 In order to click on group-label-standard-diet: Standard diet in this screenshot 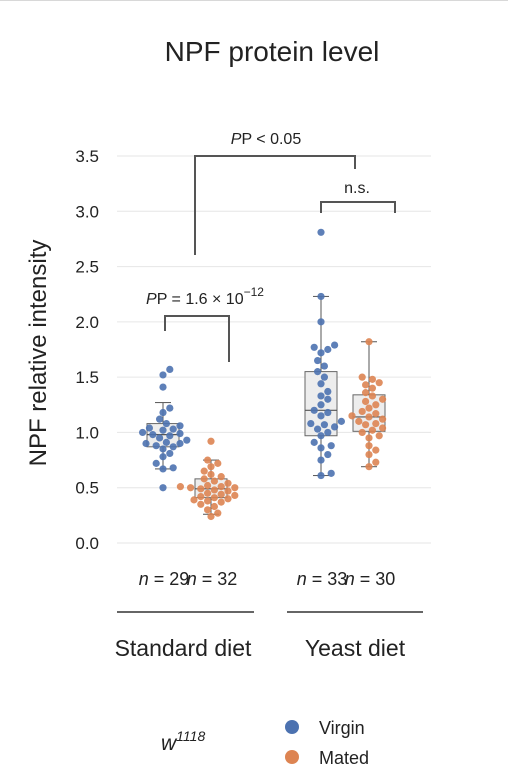, I will do `click(183, 648)`.